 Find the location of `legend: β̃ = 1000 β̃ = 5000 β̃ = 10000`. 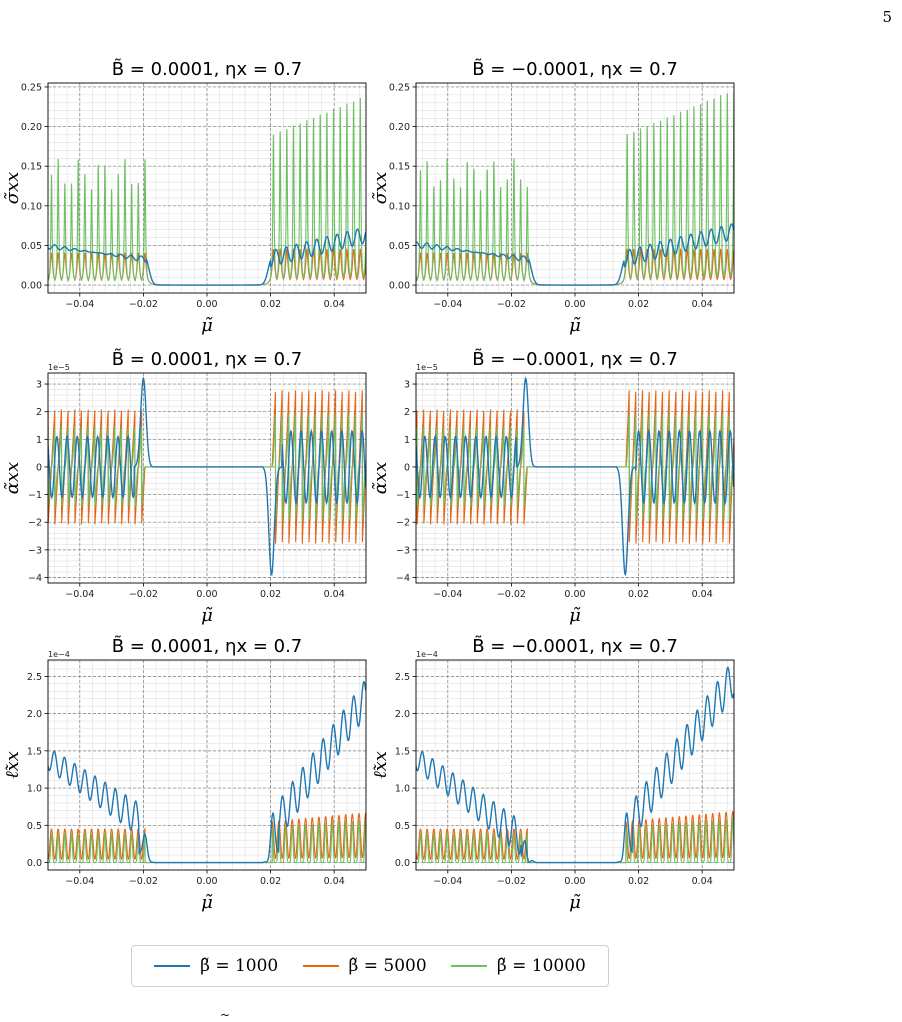

legend: β̃ = 1000 β̃ = 5000 β̃ = 10000 is located at coordinates (370, 966).